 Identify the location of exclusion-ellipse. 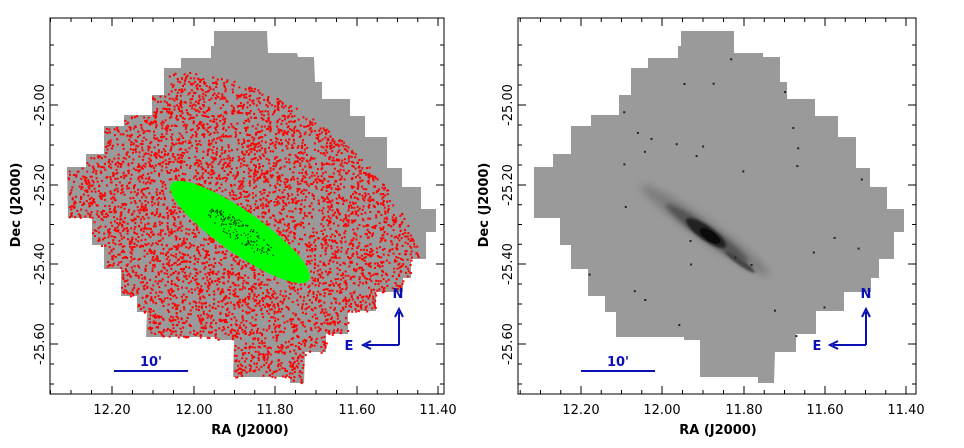
(240, 232).